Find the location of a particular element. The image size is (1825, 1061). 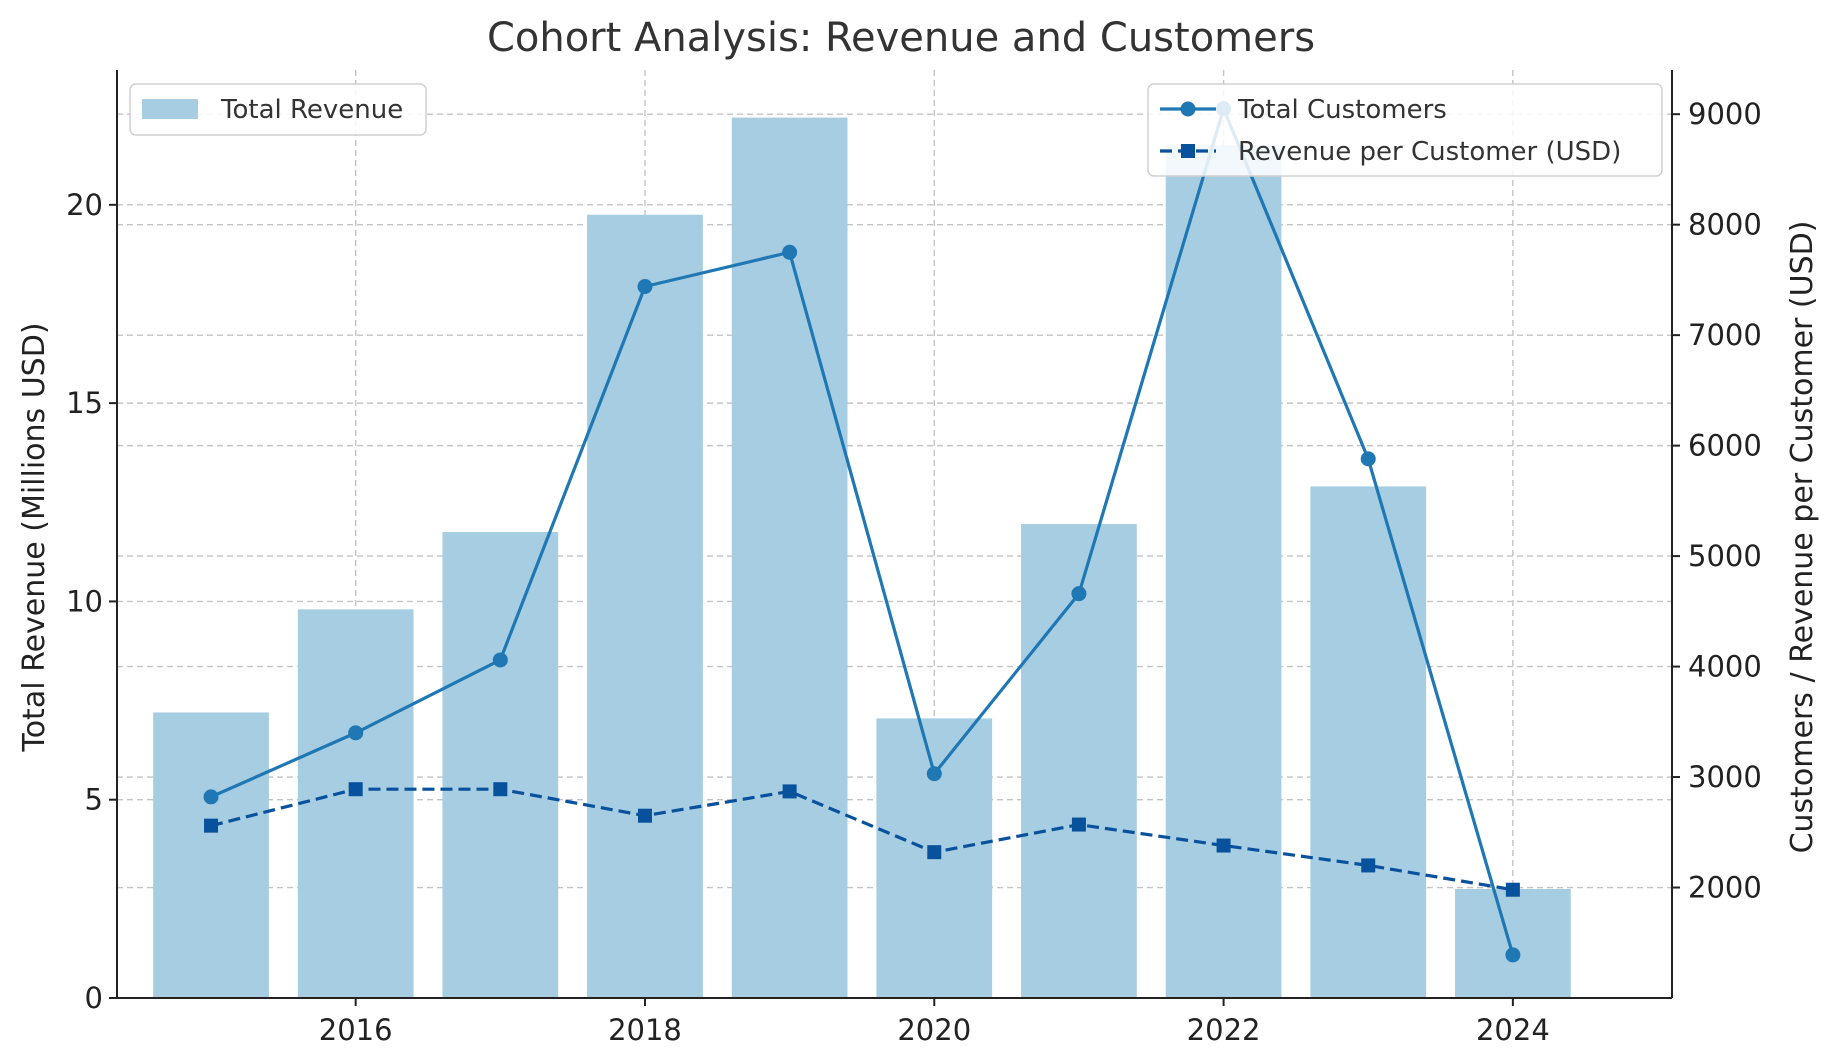

y-right-tick-label: 4000 is located at coordinates (1725, 667).